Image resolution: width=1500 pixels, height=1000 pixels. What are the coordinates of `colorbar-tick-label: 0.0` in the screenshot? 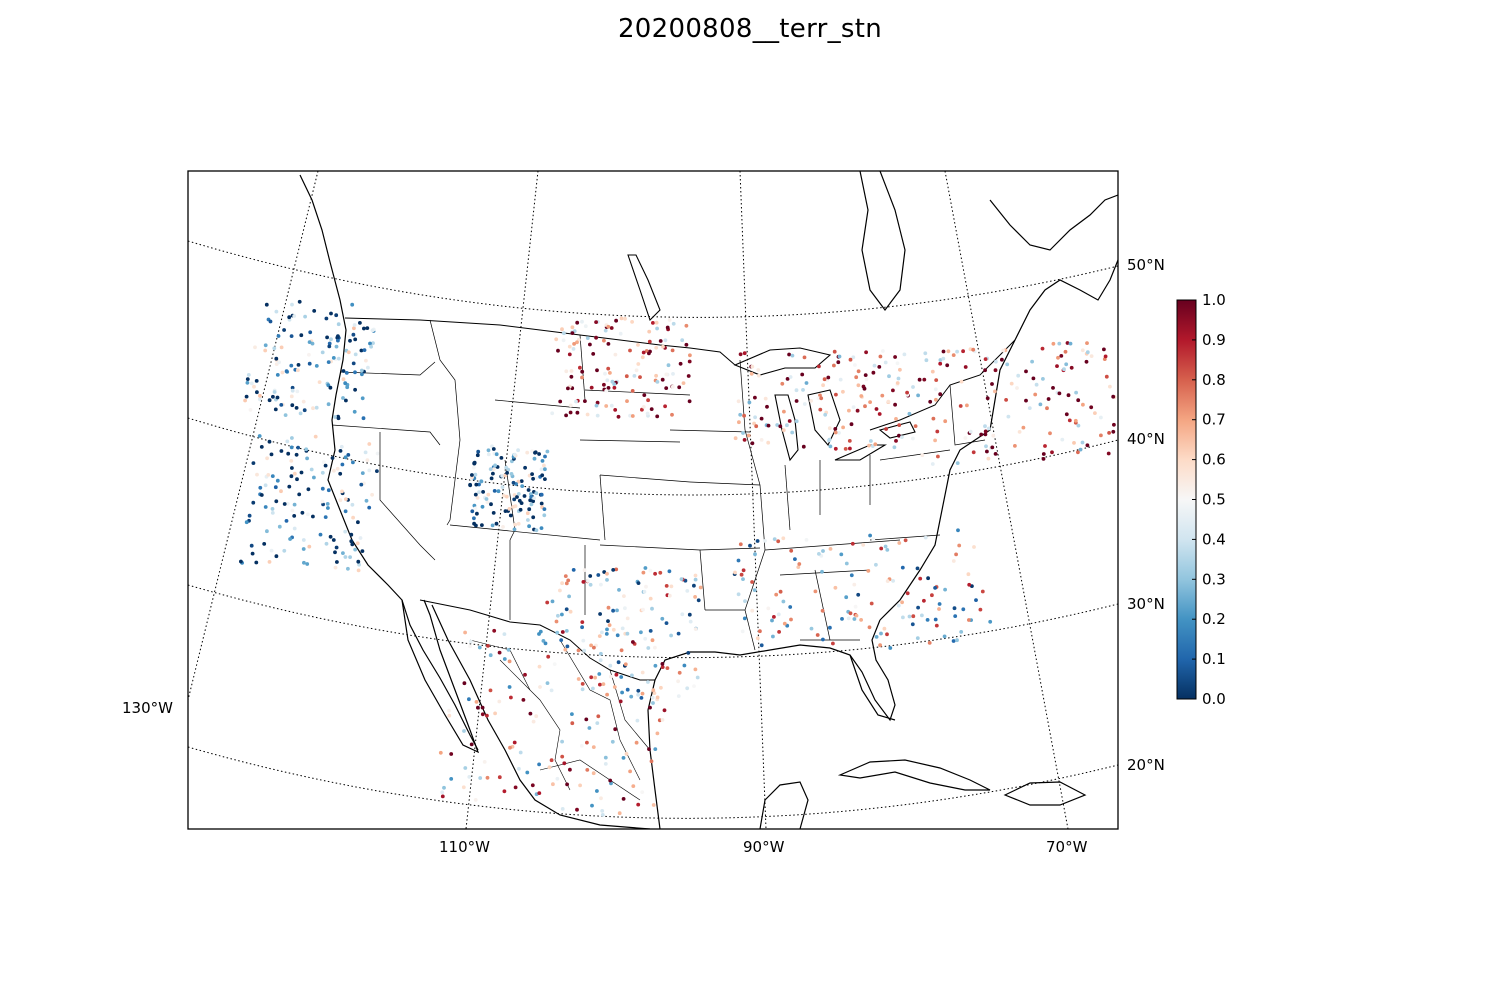 It's located at (1214, 699).